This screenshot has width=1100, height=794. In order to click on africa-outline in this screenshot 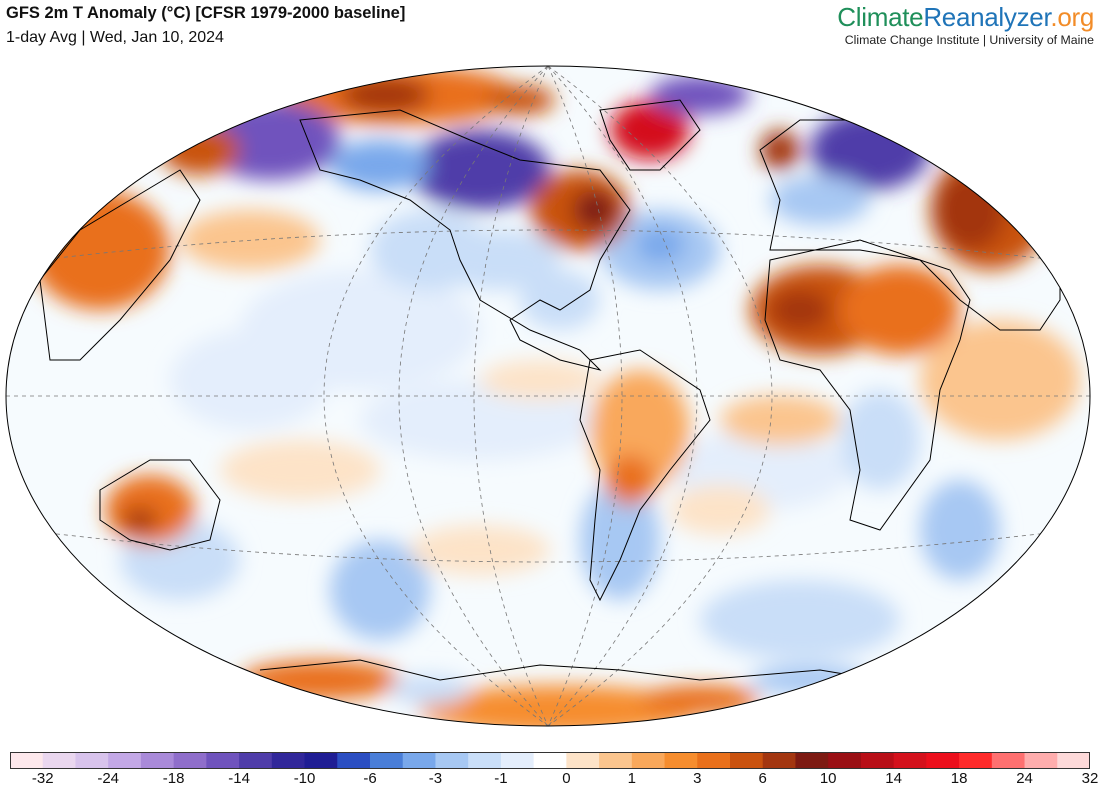, I will do `click(867, 385)`.